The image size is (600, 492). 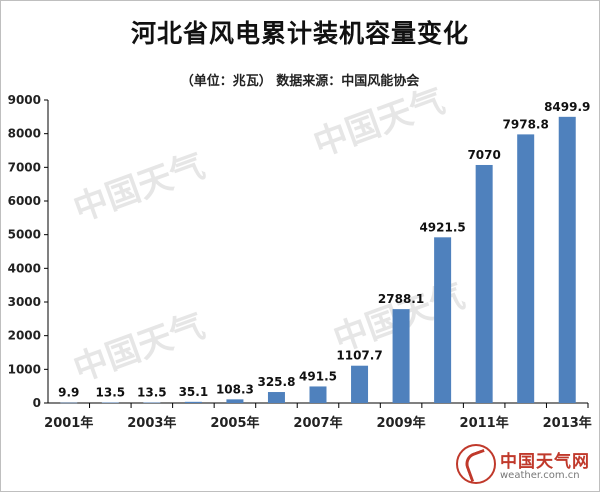 I want to click on chart-subtitle: （单位：兆瓦） 数据来源：中国风能协会, so click(x=300, y=81).